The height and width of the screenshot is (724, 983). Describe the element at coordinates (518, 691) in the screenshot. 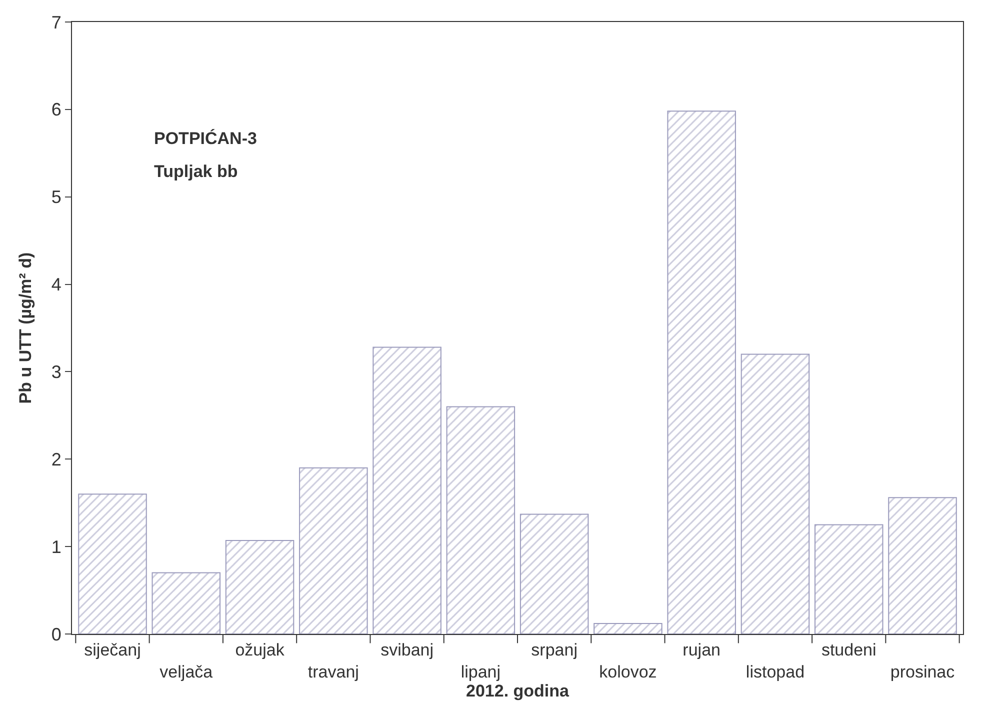

I see `x-axis-title: 2012. godina` at that location.